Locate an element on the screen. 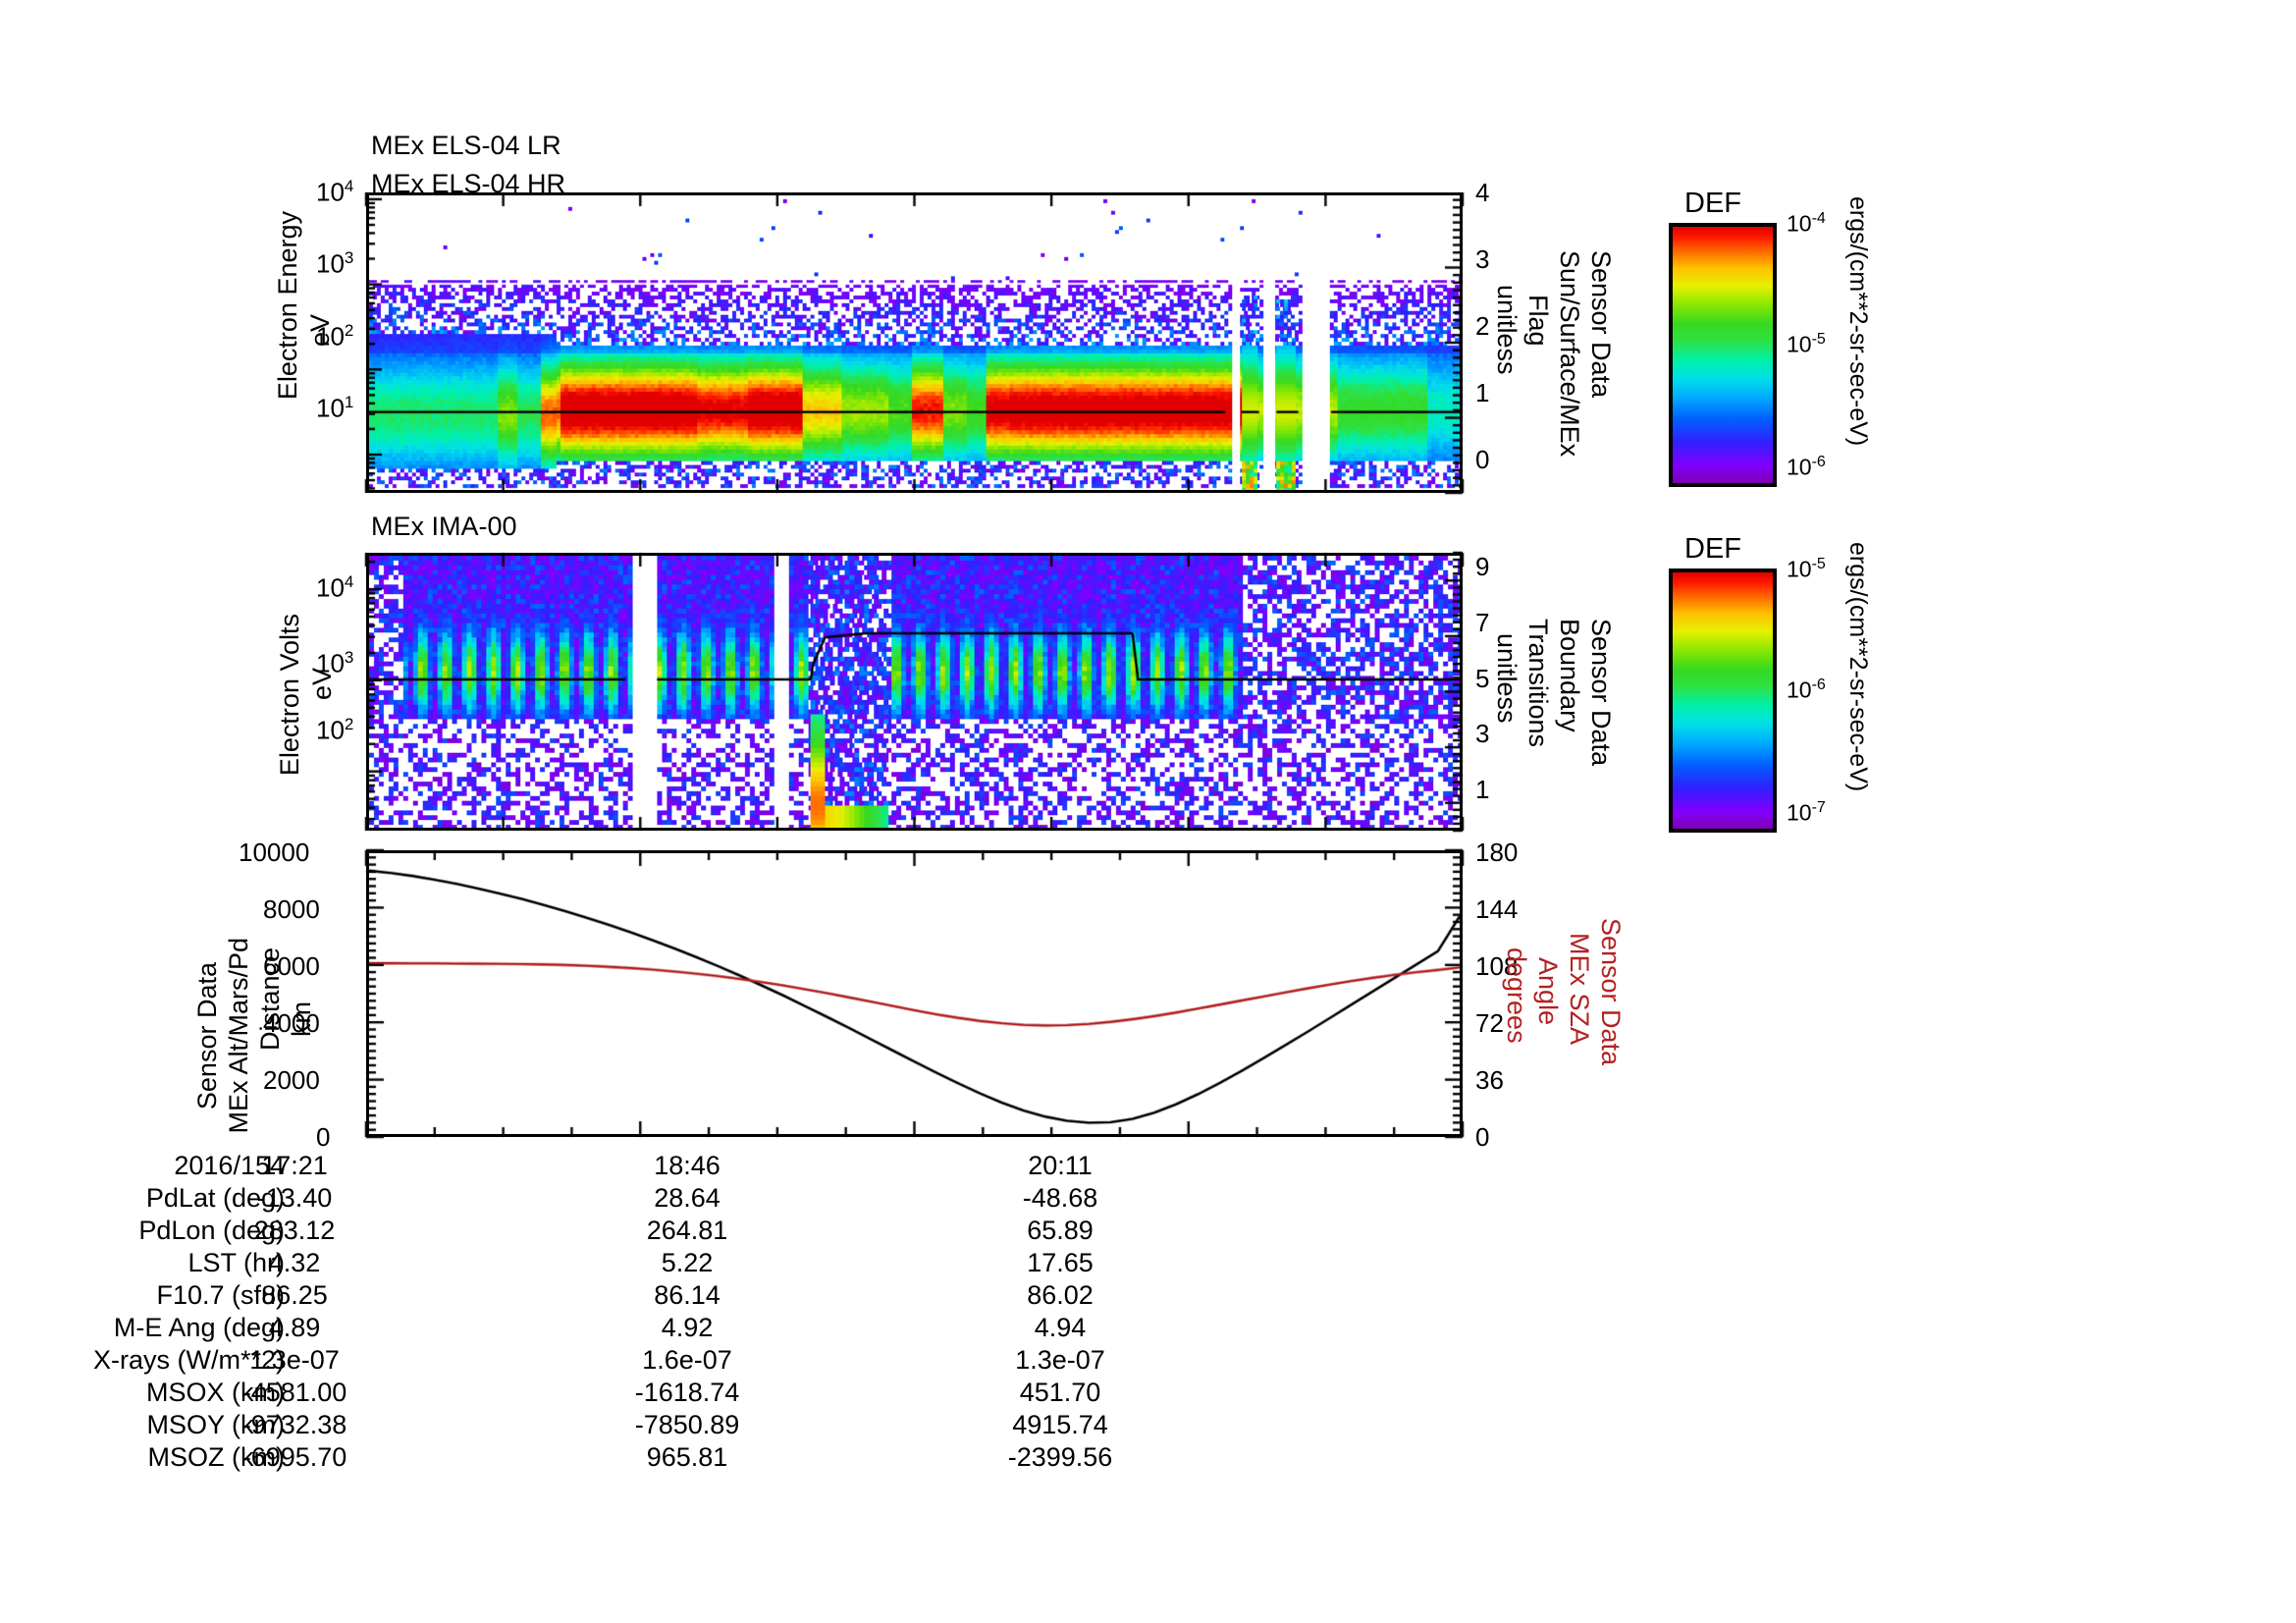 The image size is (2296, 1623). footer-row-value: 5.22 is located at coordinates (687, 1262).